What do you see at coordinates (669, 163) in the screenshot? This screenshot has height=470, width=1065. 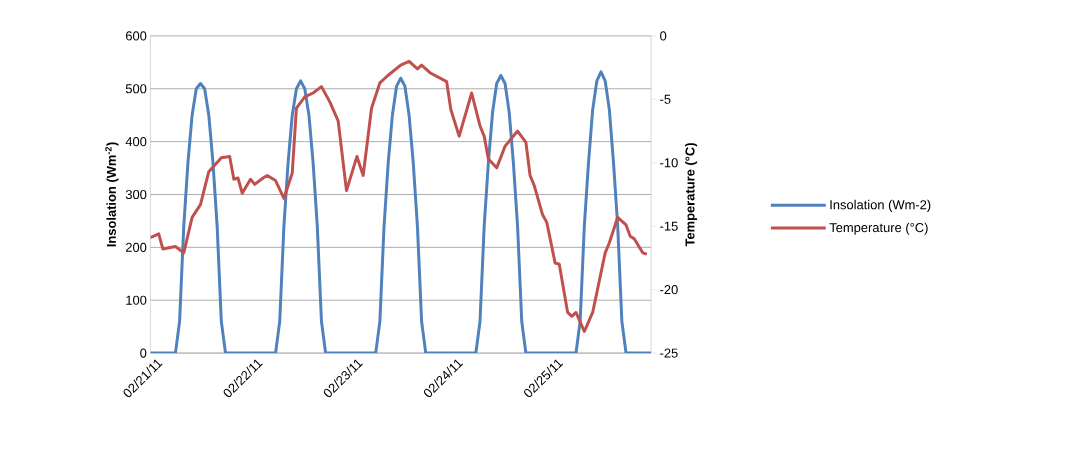 I see `y2-tick-label: -10` at bounding box center [669, 163].